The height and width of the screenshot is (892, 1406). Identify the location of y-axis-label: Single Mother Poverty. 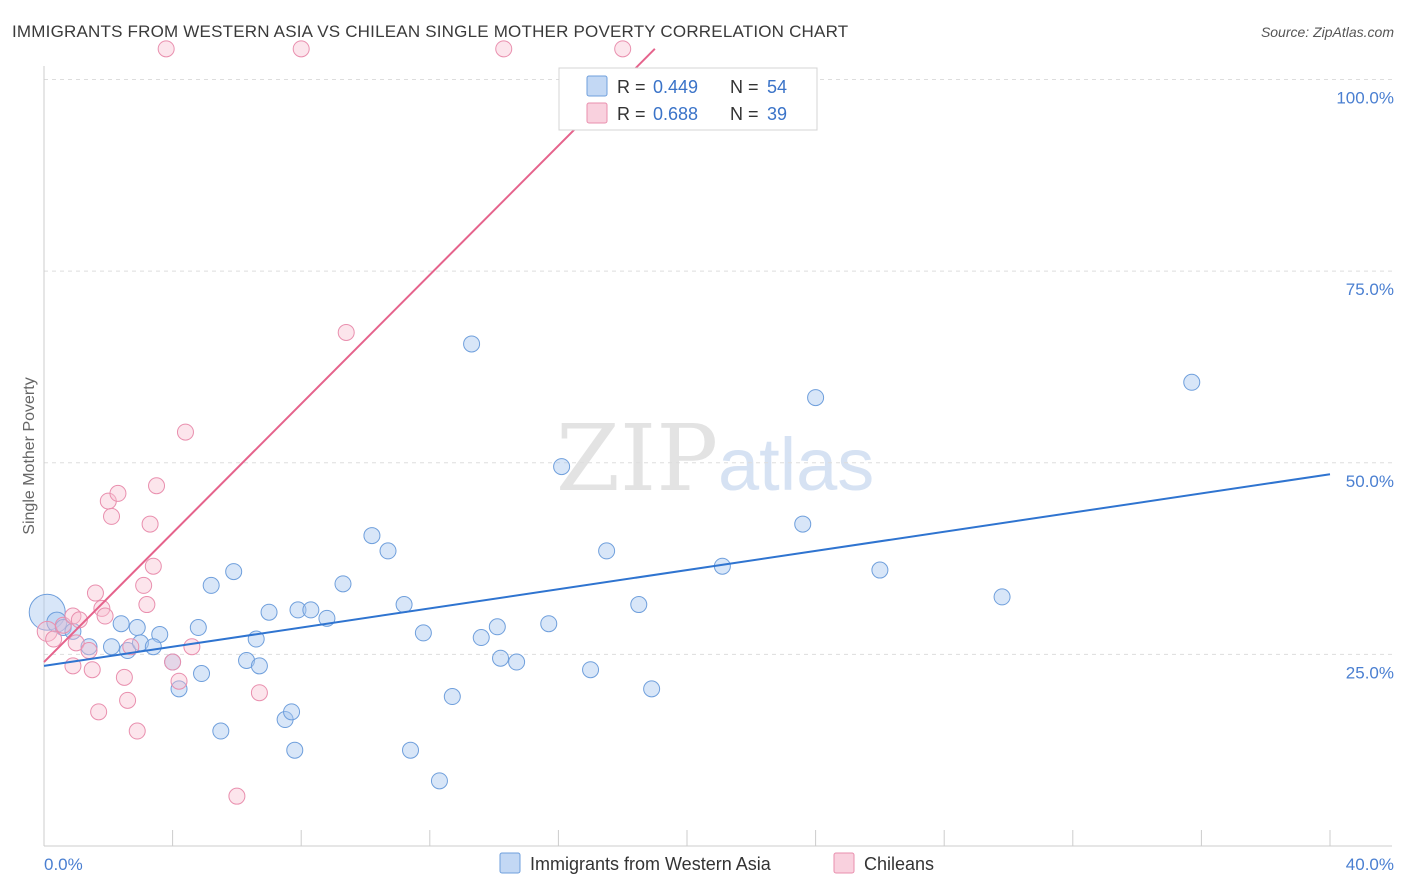
(29, 455).